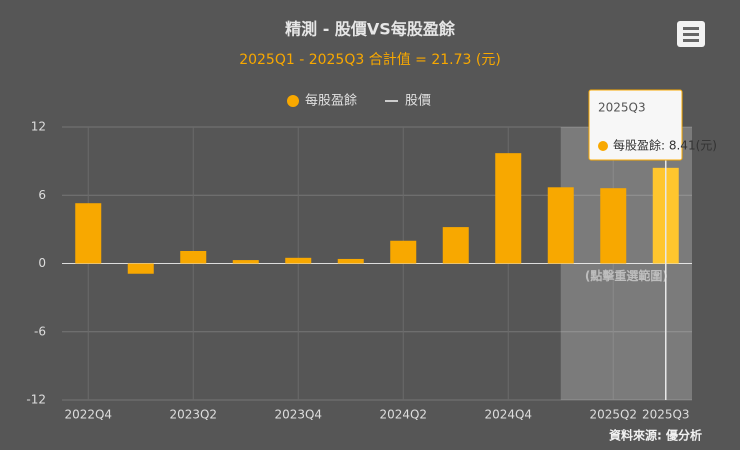 This screenshot has height=450, width=740. I want to click on y-tick-label: -12, so click(36, 400).